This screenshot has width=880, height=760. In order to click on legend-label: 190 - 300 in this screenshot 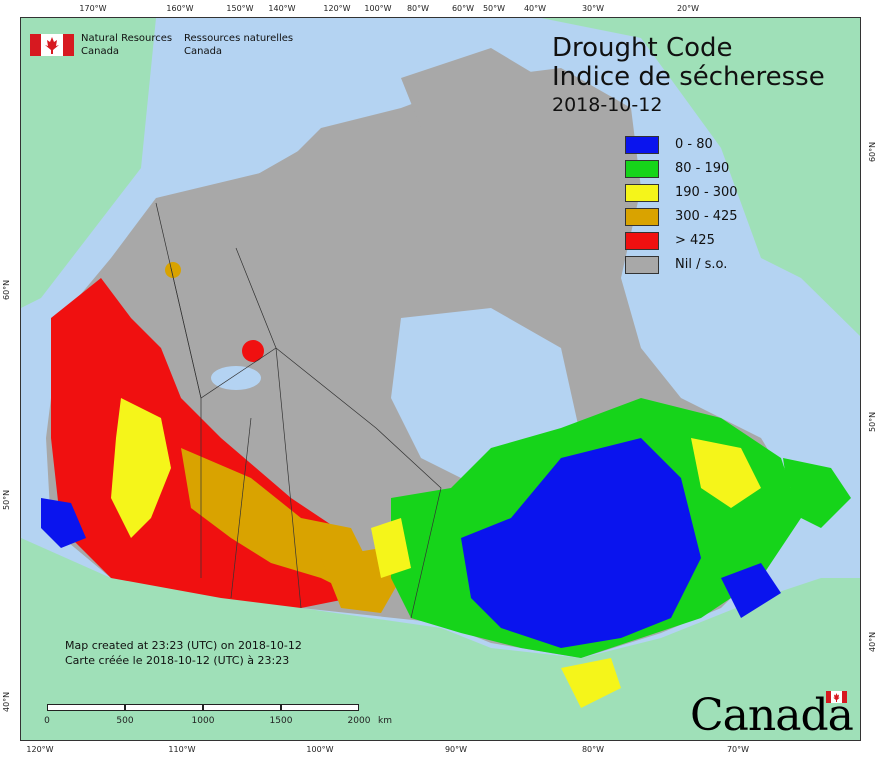, I will do `click(706, 192)`.